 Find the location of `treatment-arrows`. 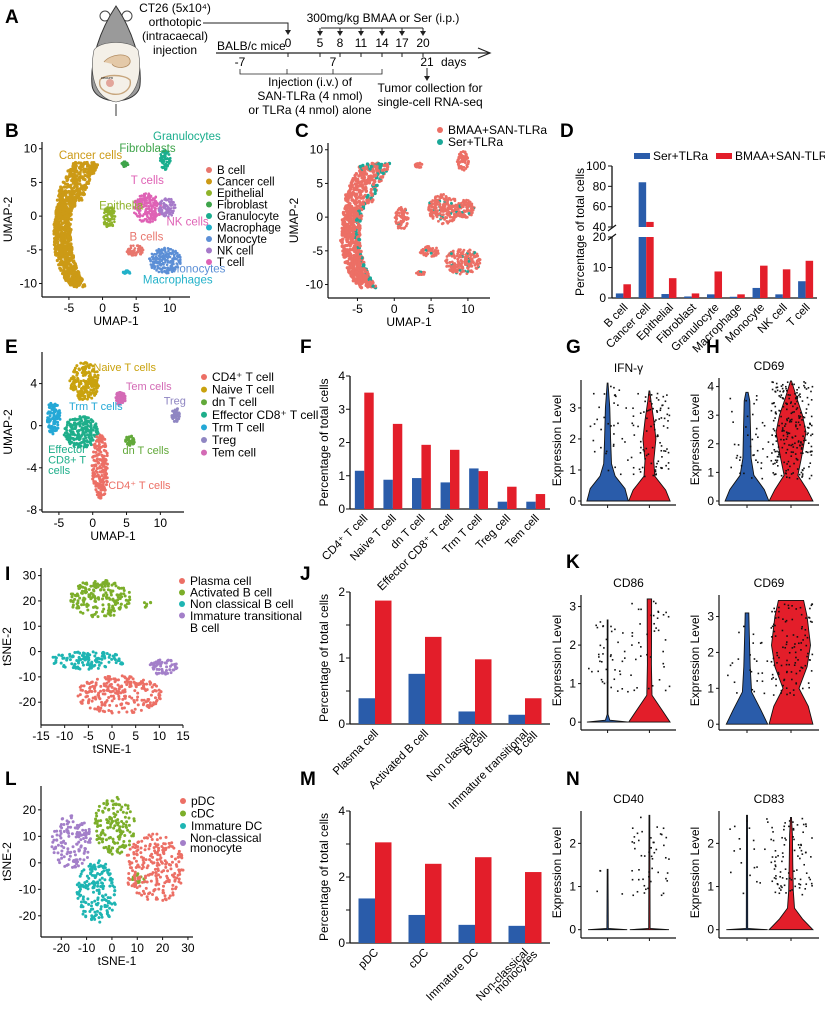

treatment-arrows is located at coordinates (371, 32).